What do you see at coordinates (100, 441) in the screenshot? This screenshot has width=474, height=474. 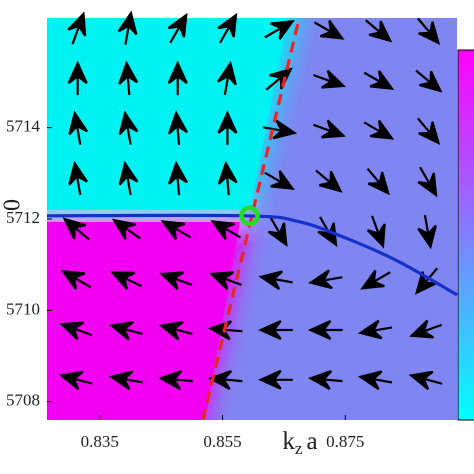 I see `x-tick-label: 0.835` at bounding box center [100, 441].